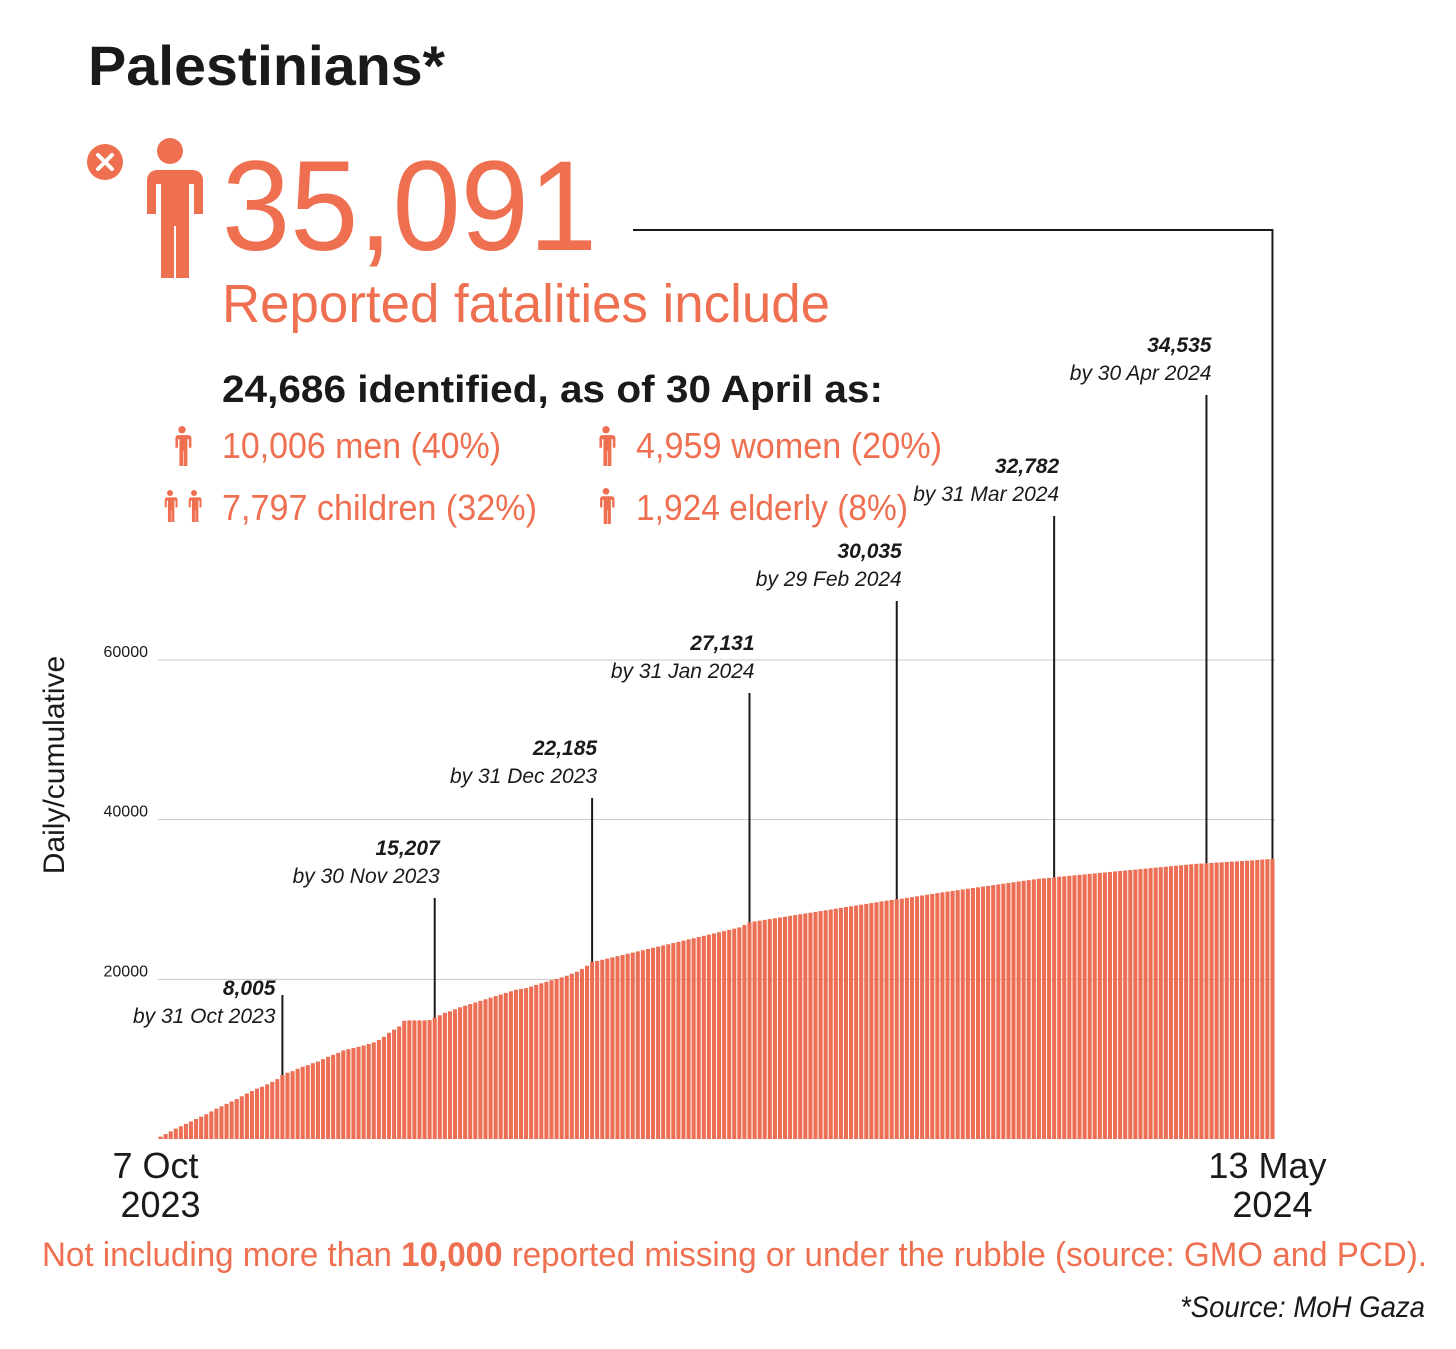  Describe the element at coordinates (249, 988) in the screenshot. I see `annotation-value: 8,005` at that location.